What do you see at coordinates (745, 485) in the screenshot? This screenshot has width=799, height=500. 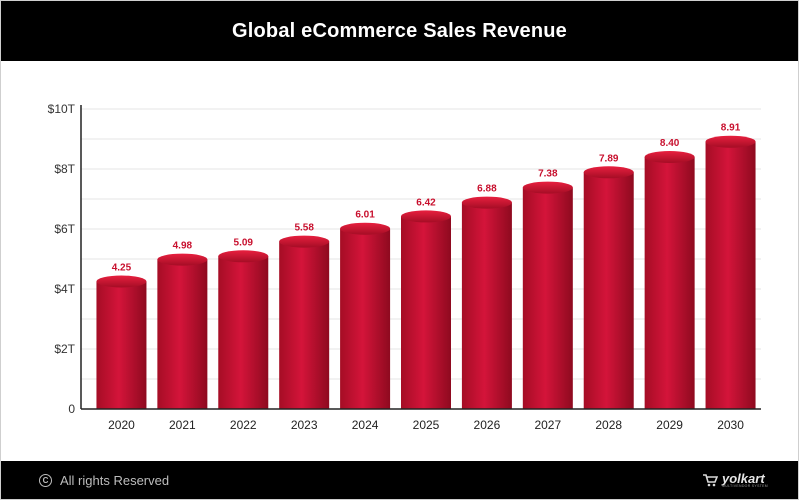 I see `brand-tagline: MULTIVENDOR SYSTEM` at bounding box center [745, 485].